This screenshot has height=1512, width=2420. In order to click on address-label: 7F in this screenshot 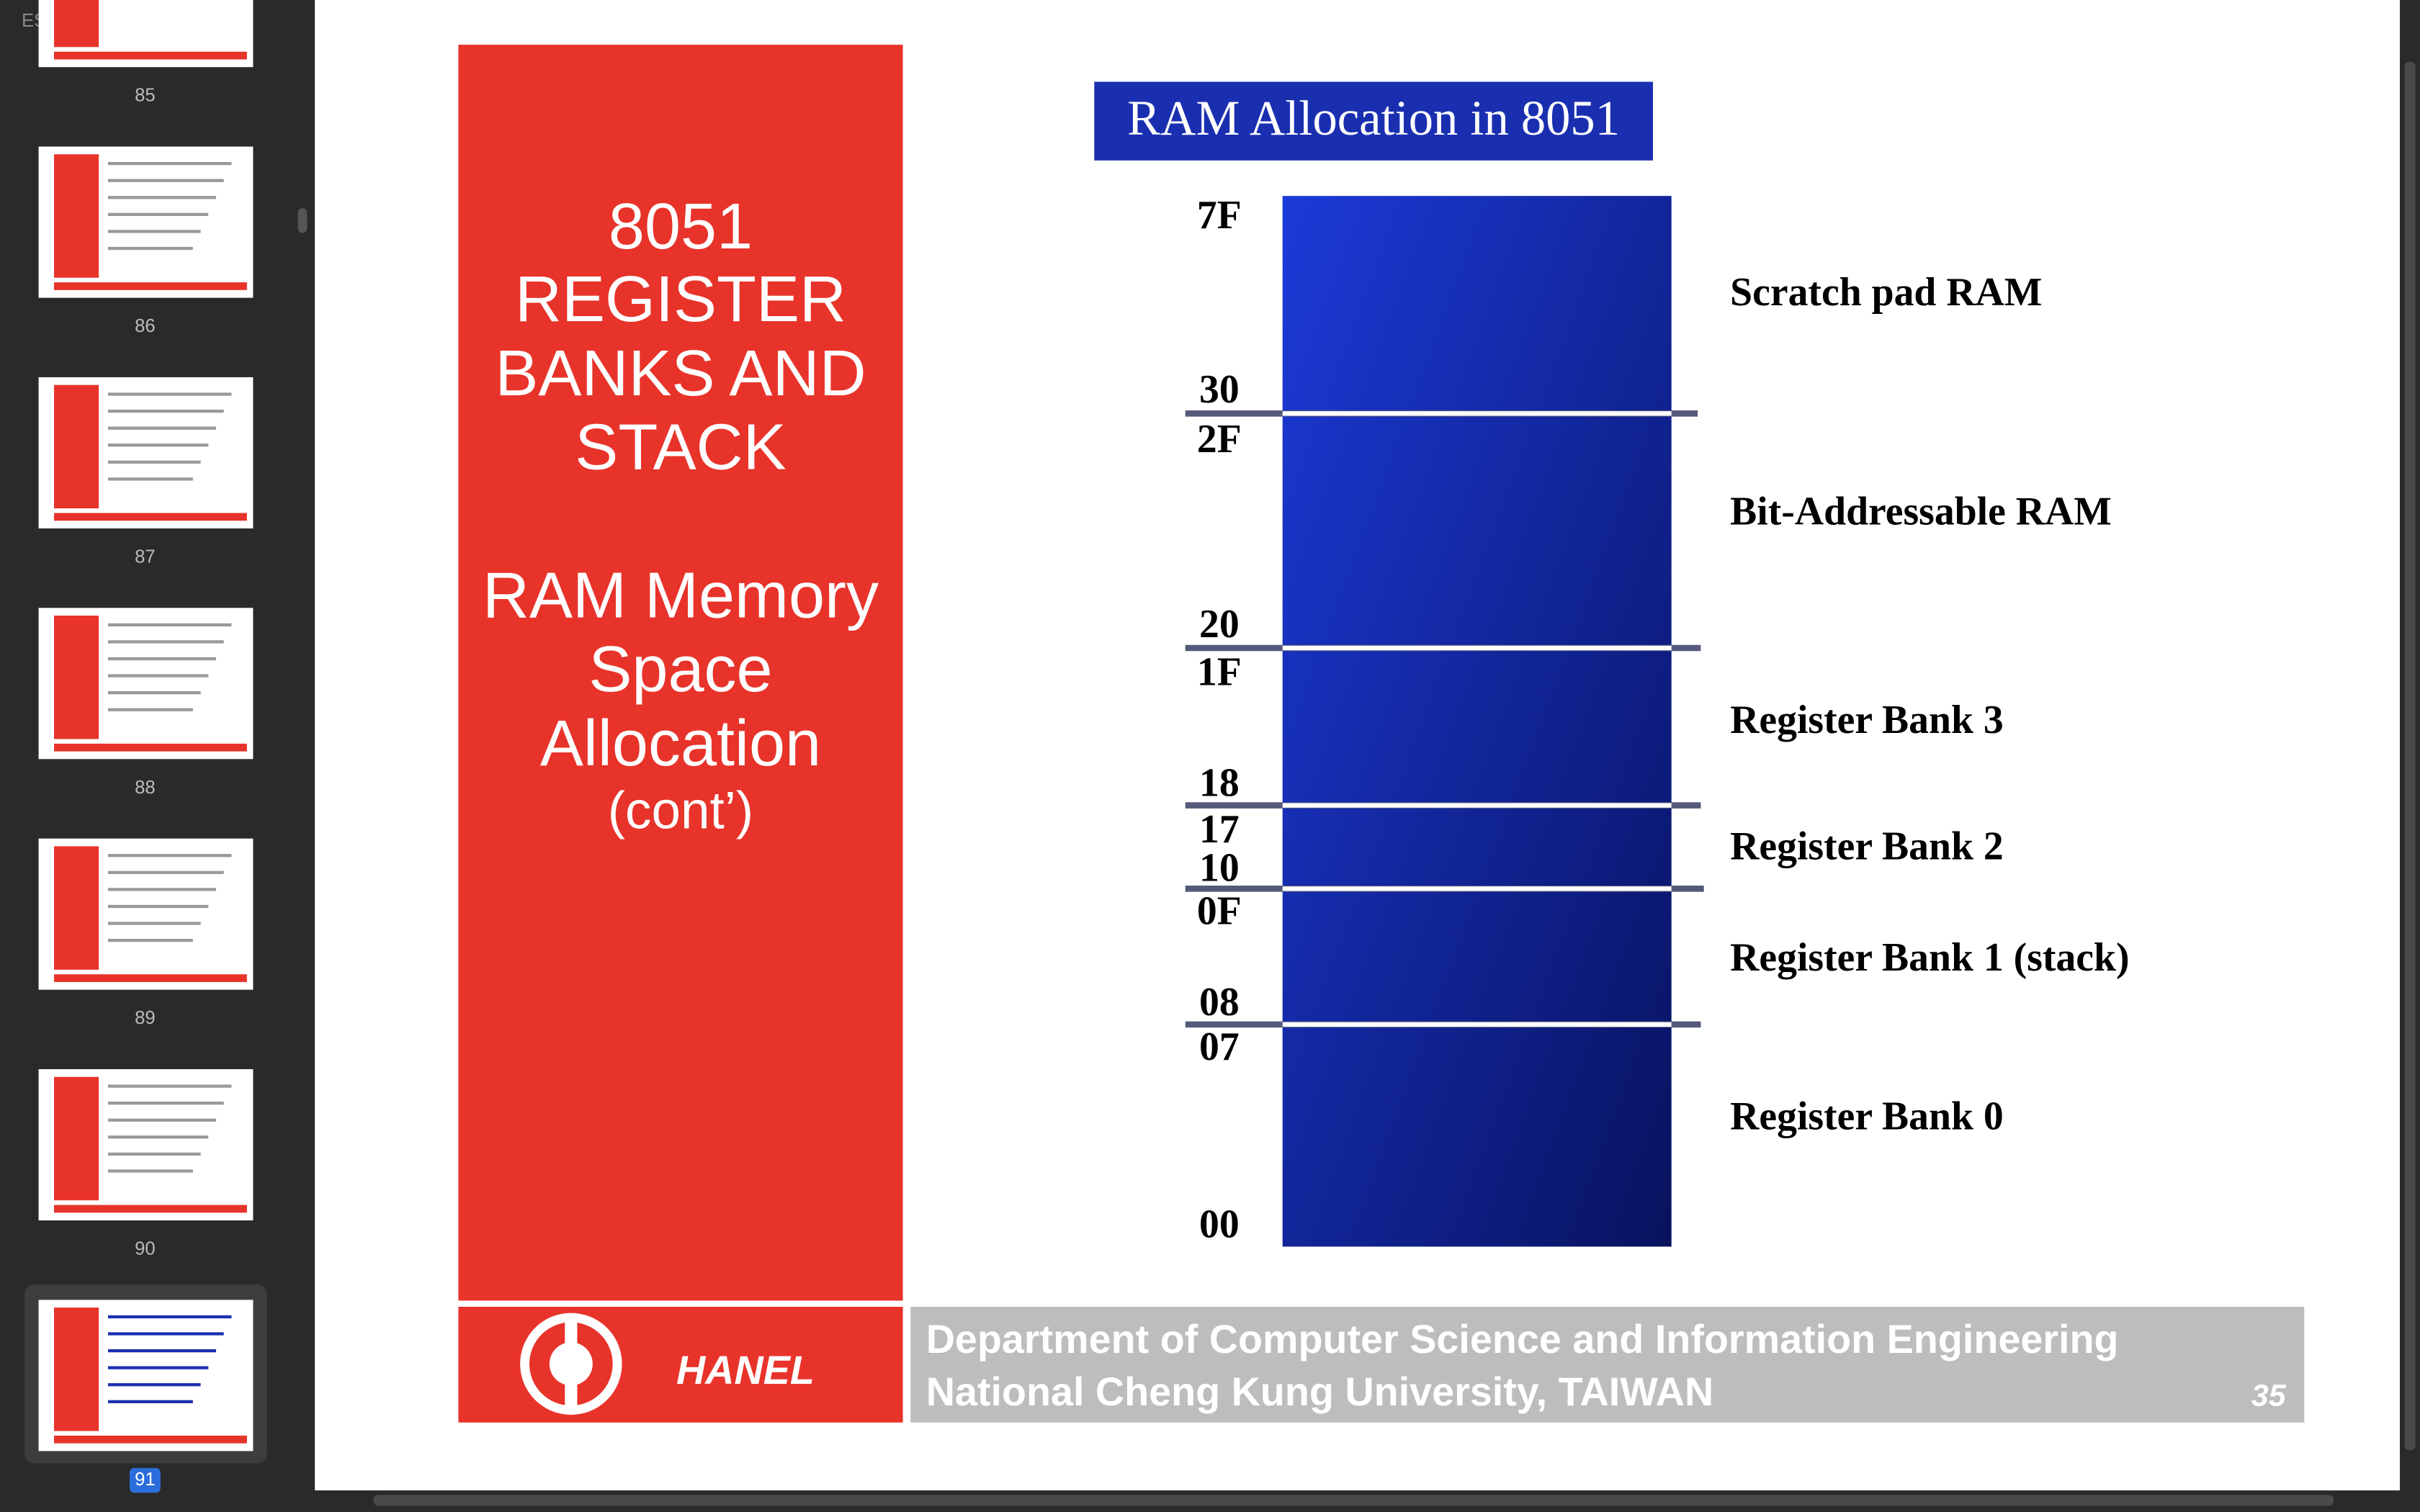, I will do `click(1219, 215)`.